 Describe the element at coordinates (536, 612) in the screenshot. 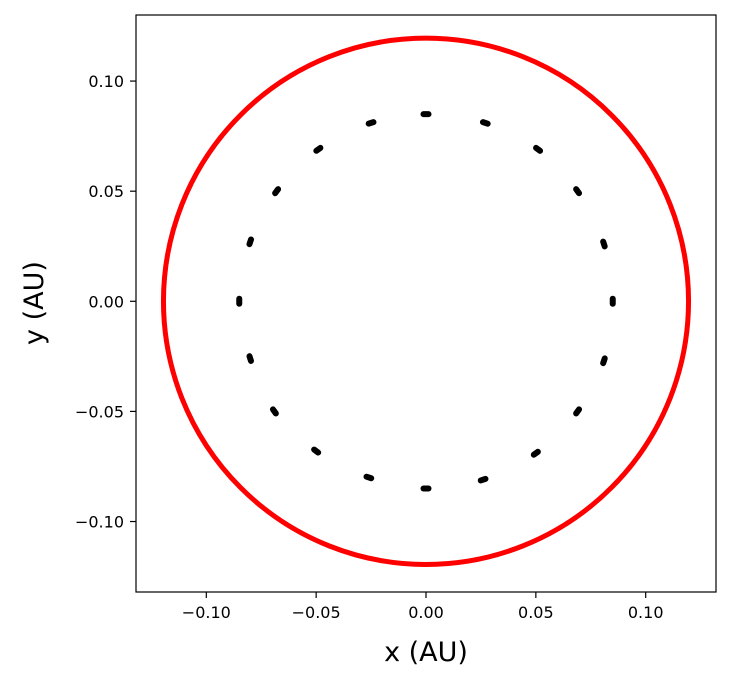

I see `x-tick-label: 0.05` at that location.